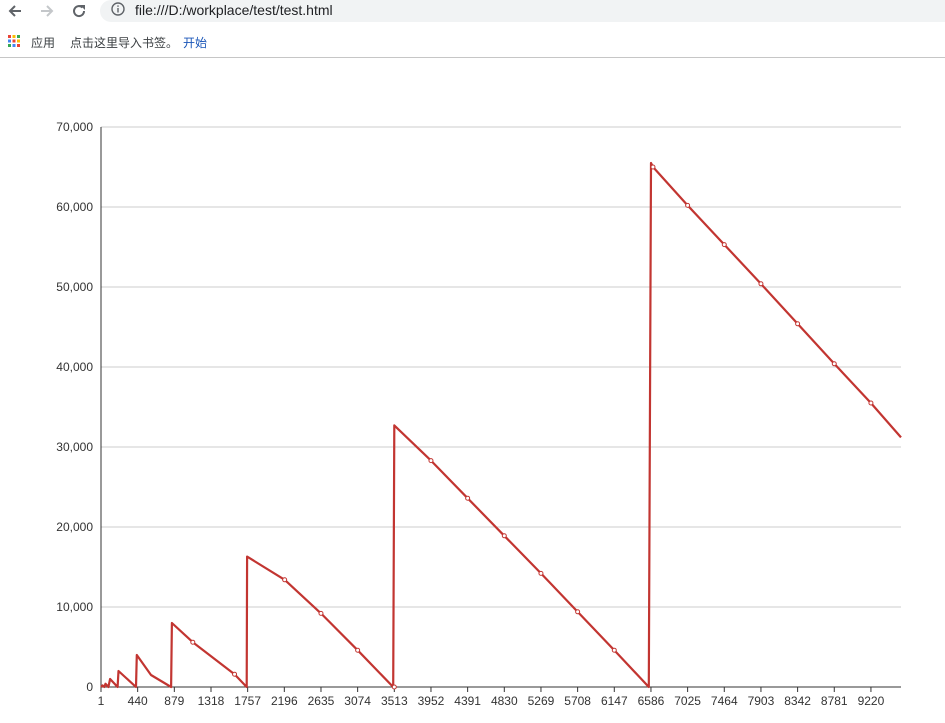 The height and width of the screenshot is (723, 945). I want to click on bookmark-start-link: 开始, so click(195, 43).